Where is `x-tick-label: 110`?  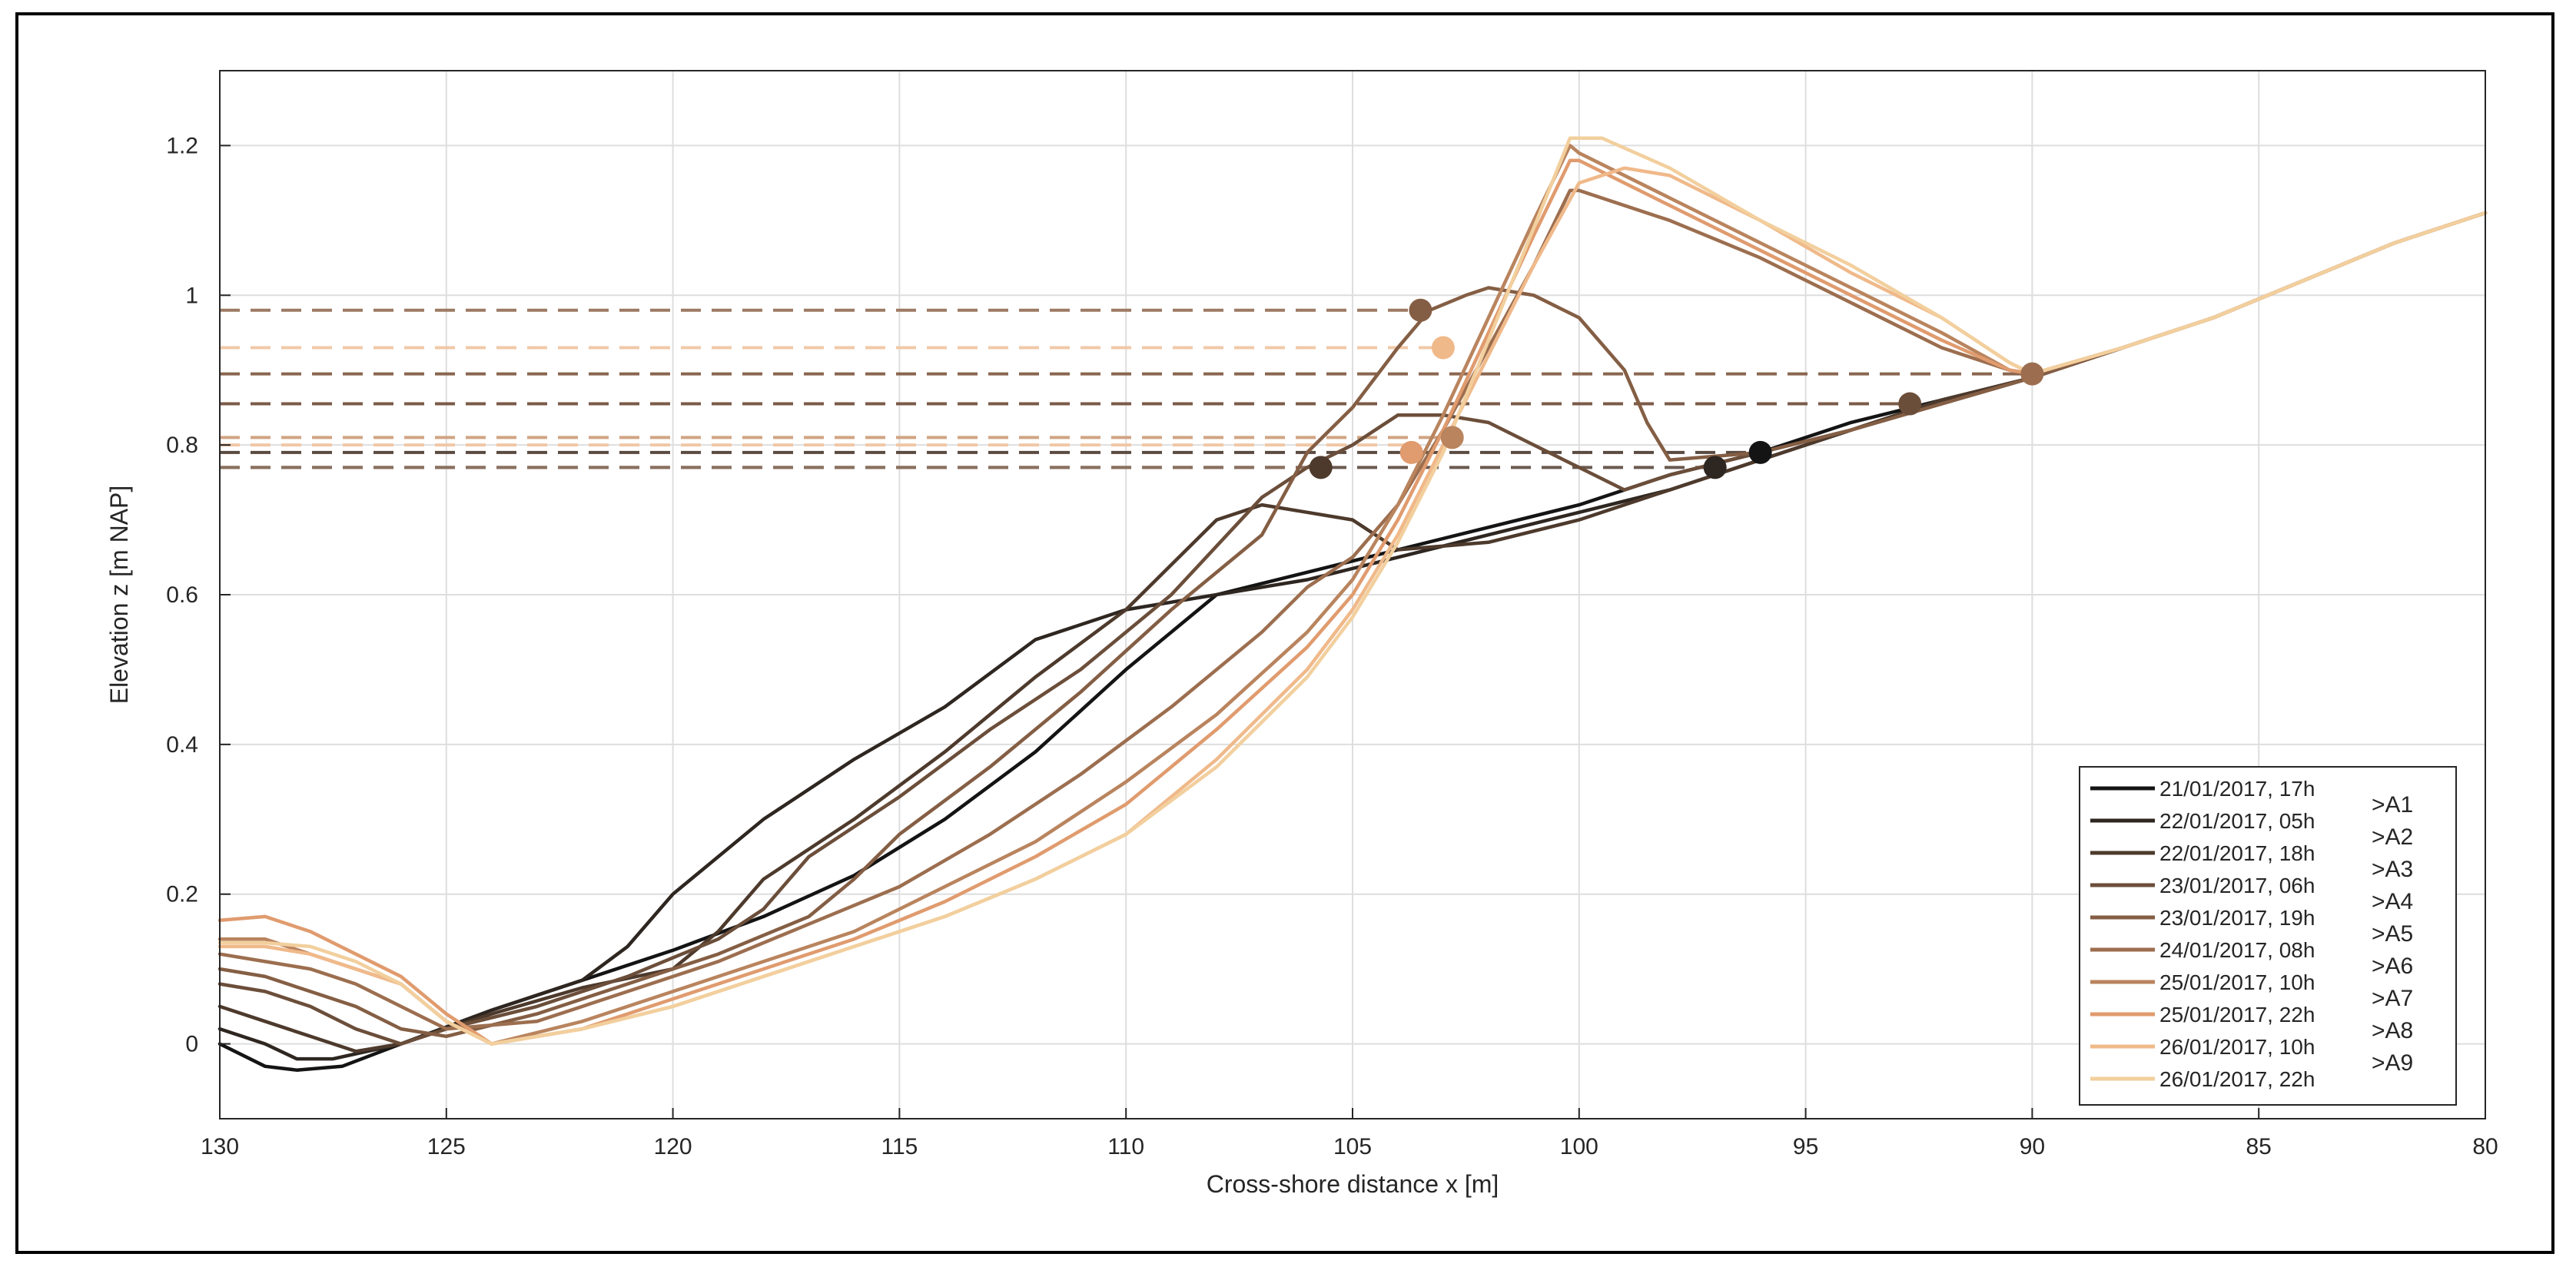 x-tick-label: 110 is located at coordinates (1125, 1146).